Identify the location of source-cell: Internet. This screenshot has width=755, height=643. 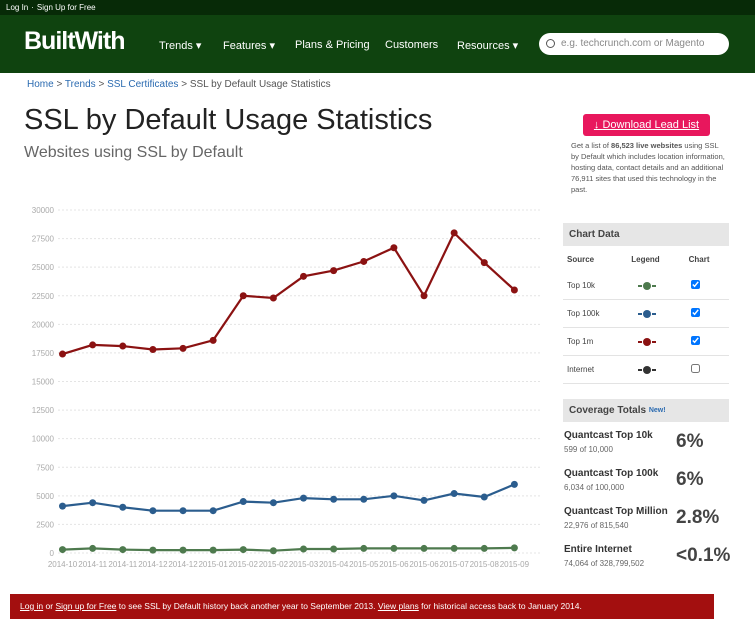
(595, 369).